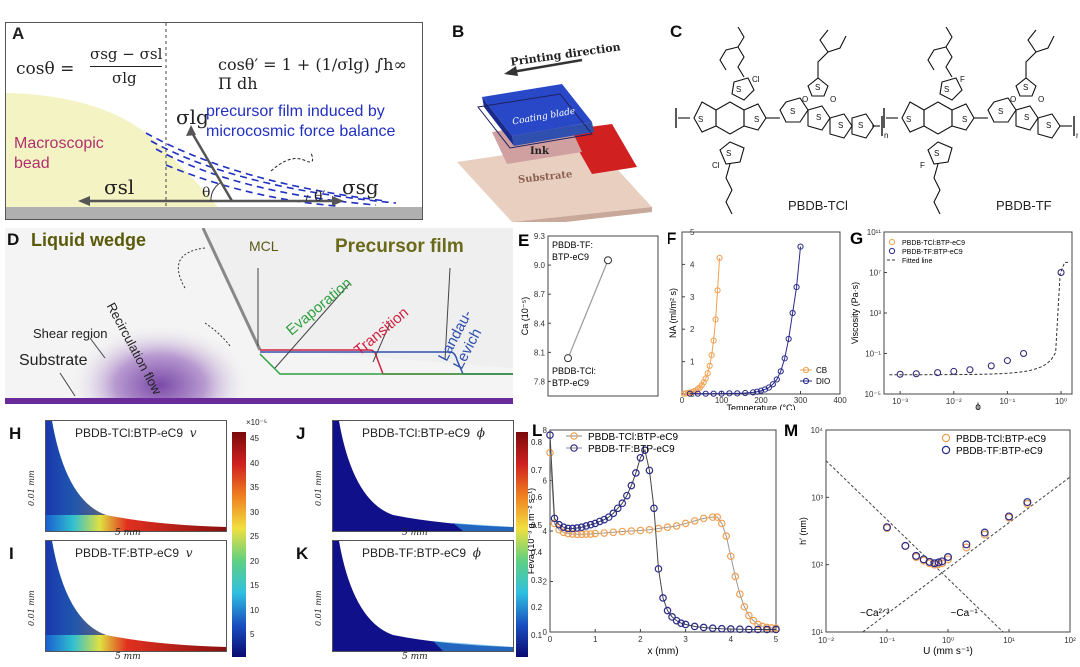 The width and height of the screenshot is (1080, 667). I want to click on atom-o-2: O, so click(833, 99).